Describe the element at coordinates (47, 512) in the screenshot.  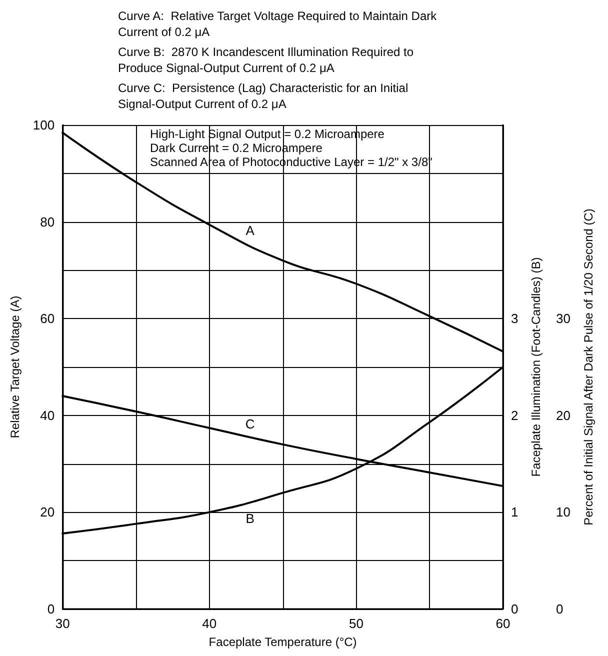
I see `y-tick-label: 20` at that location.